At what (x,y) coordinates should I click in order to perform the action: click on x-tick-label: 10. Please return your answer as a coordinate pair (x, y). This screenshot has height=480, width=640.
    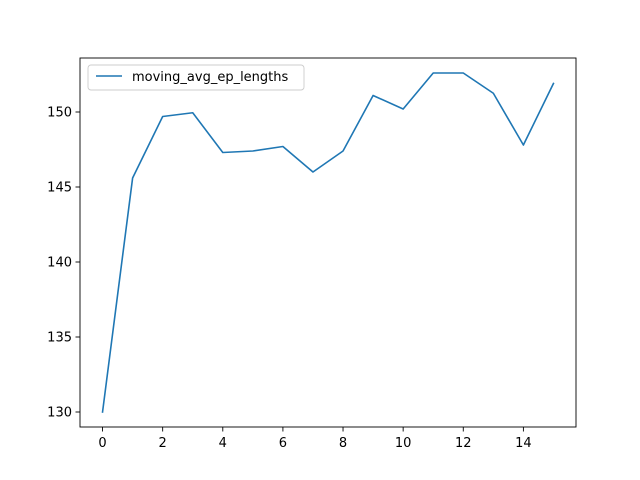
    Looking at the image, I should click on (403, 443).